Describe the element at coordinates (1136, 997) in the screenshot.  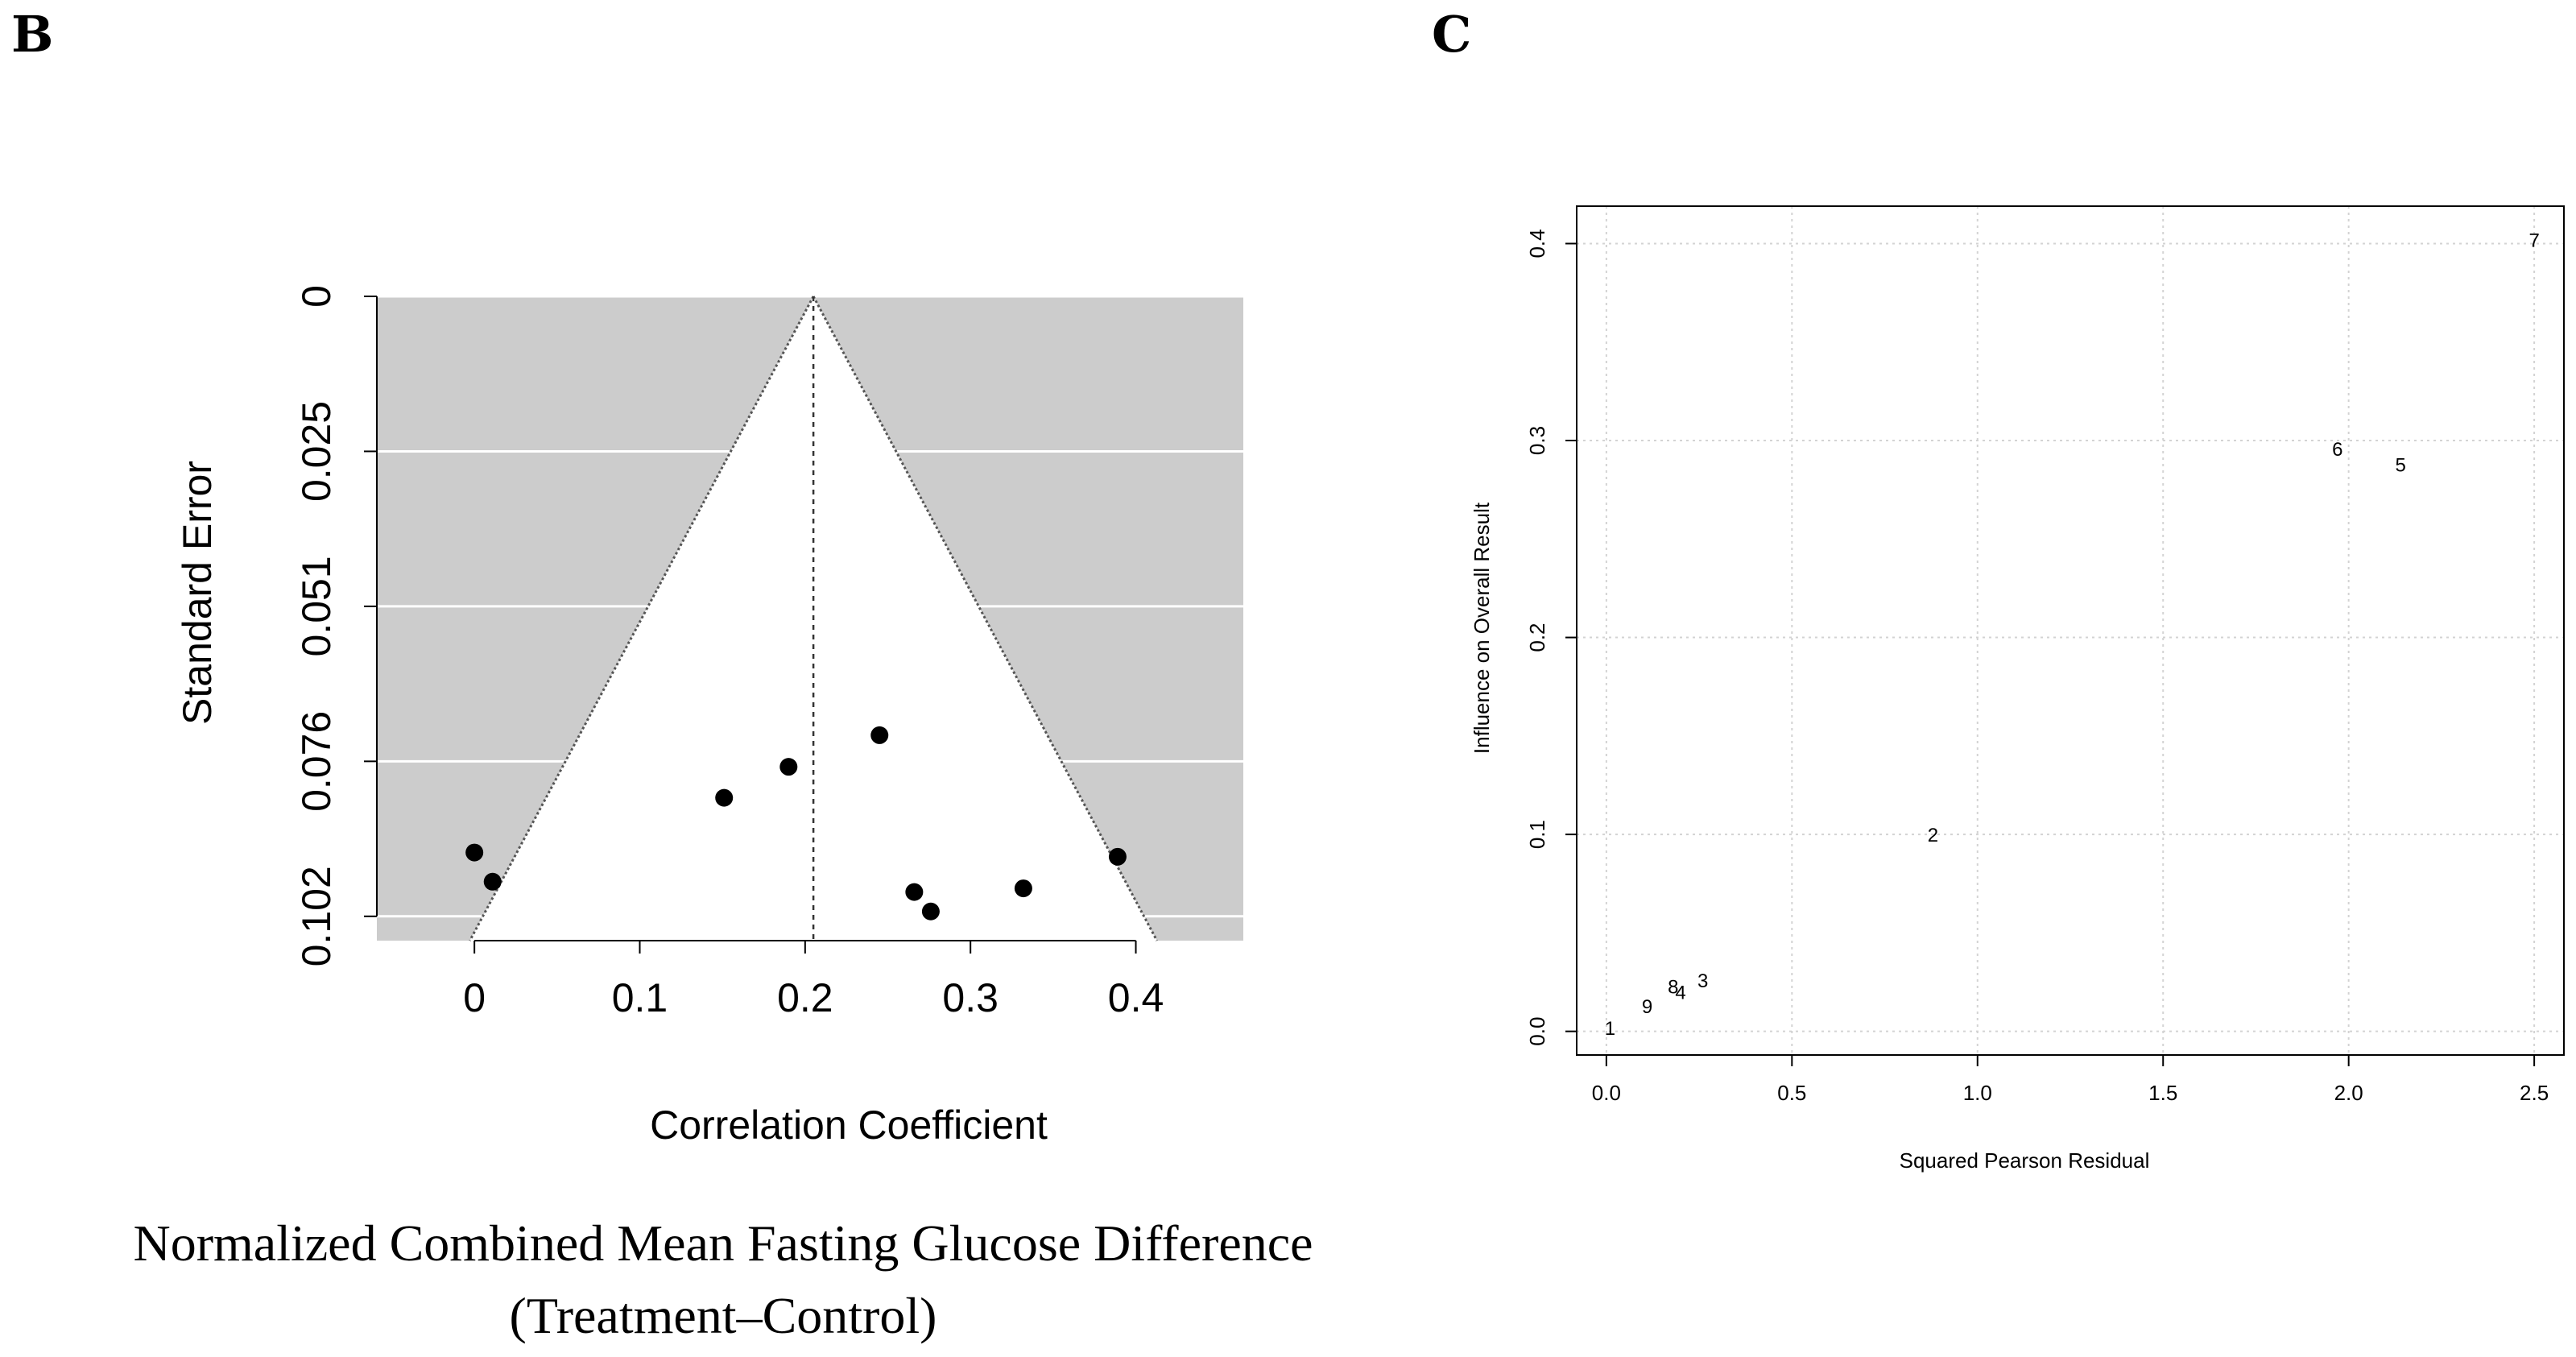
I see `funnel-x-tick-label-4: 0.4` at that location.